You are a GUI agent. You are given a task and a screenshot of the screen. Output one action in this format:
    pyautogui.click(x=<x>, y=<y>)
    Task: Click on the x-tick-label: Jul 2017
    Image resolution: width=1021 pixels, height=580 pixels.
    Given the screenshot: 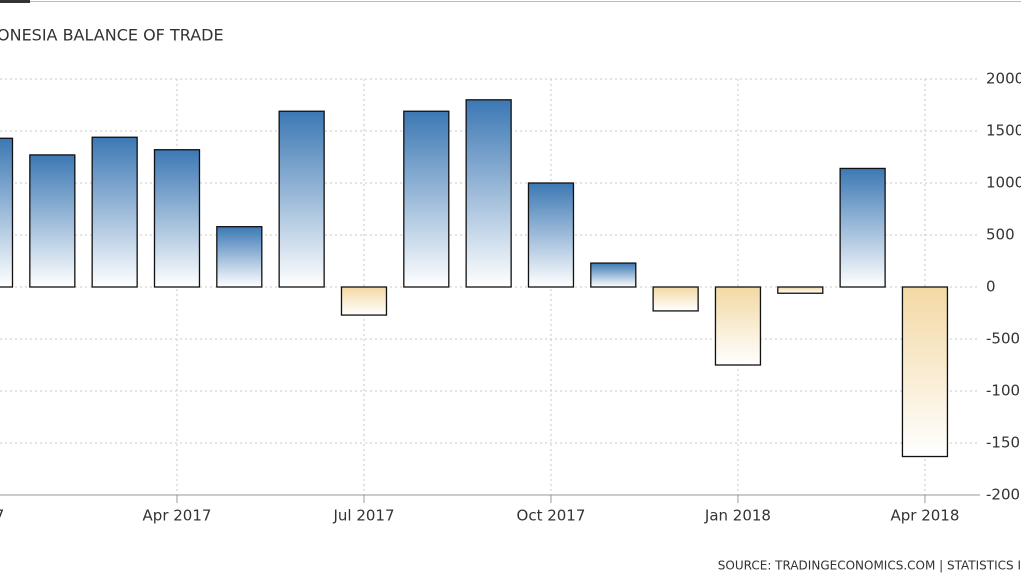 What is the action you would take?
    pyautogui.click(x=363, y=516)
    